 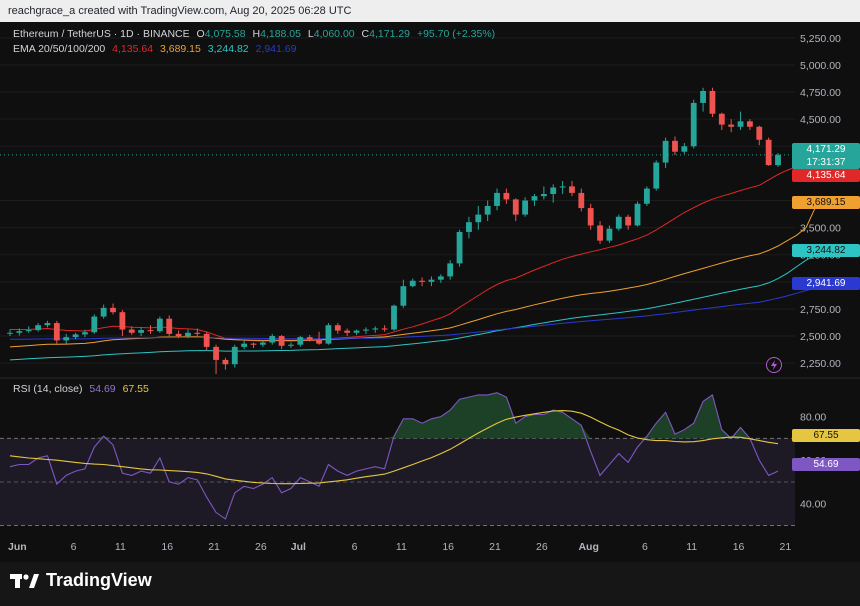 What do you see at coordinates (133, 49) in the screenshot?
I see `ema20-value: 4,135.64` at bounding box center [133, 49].